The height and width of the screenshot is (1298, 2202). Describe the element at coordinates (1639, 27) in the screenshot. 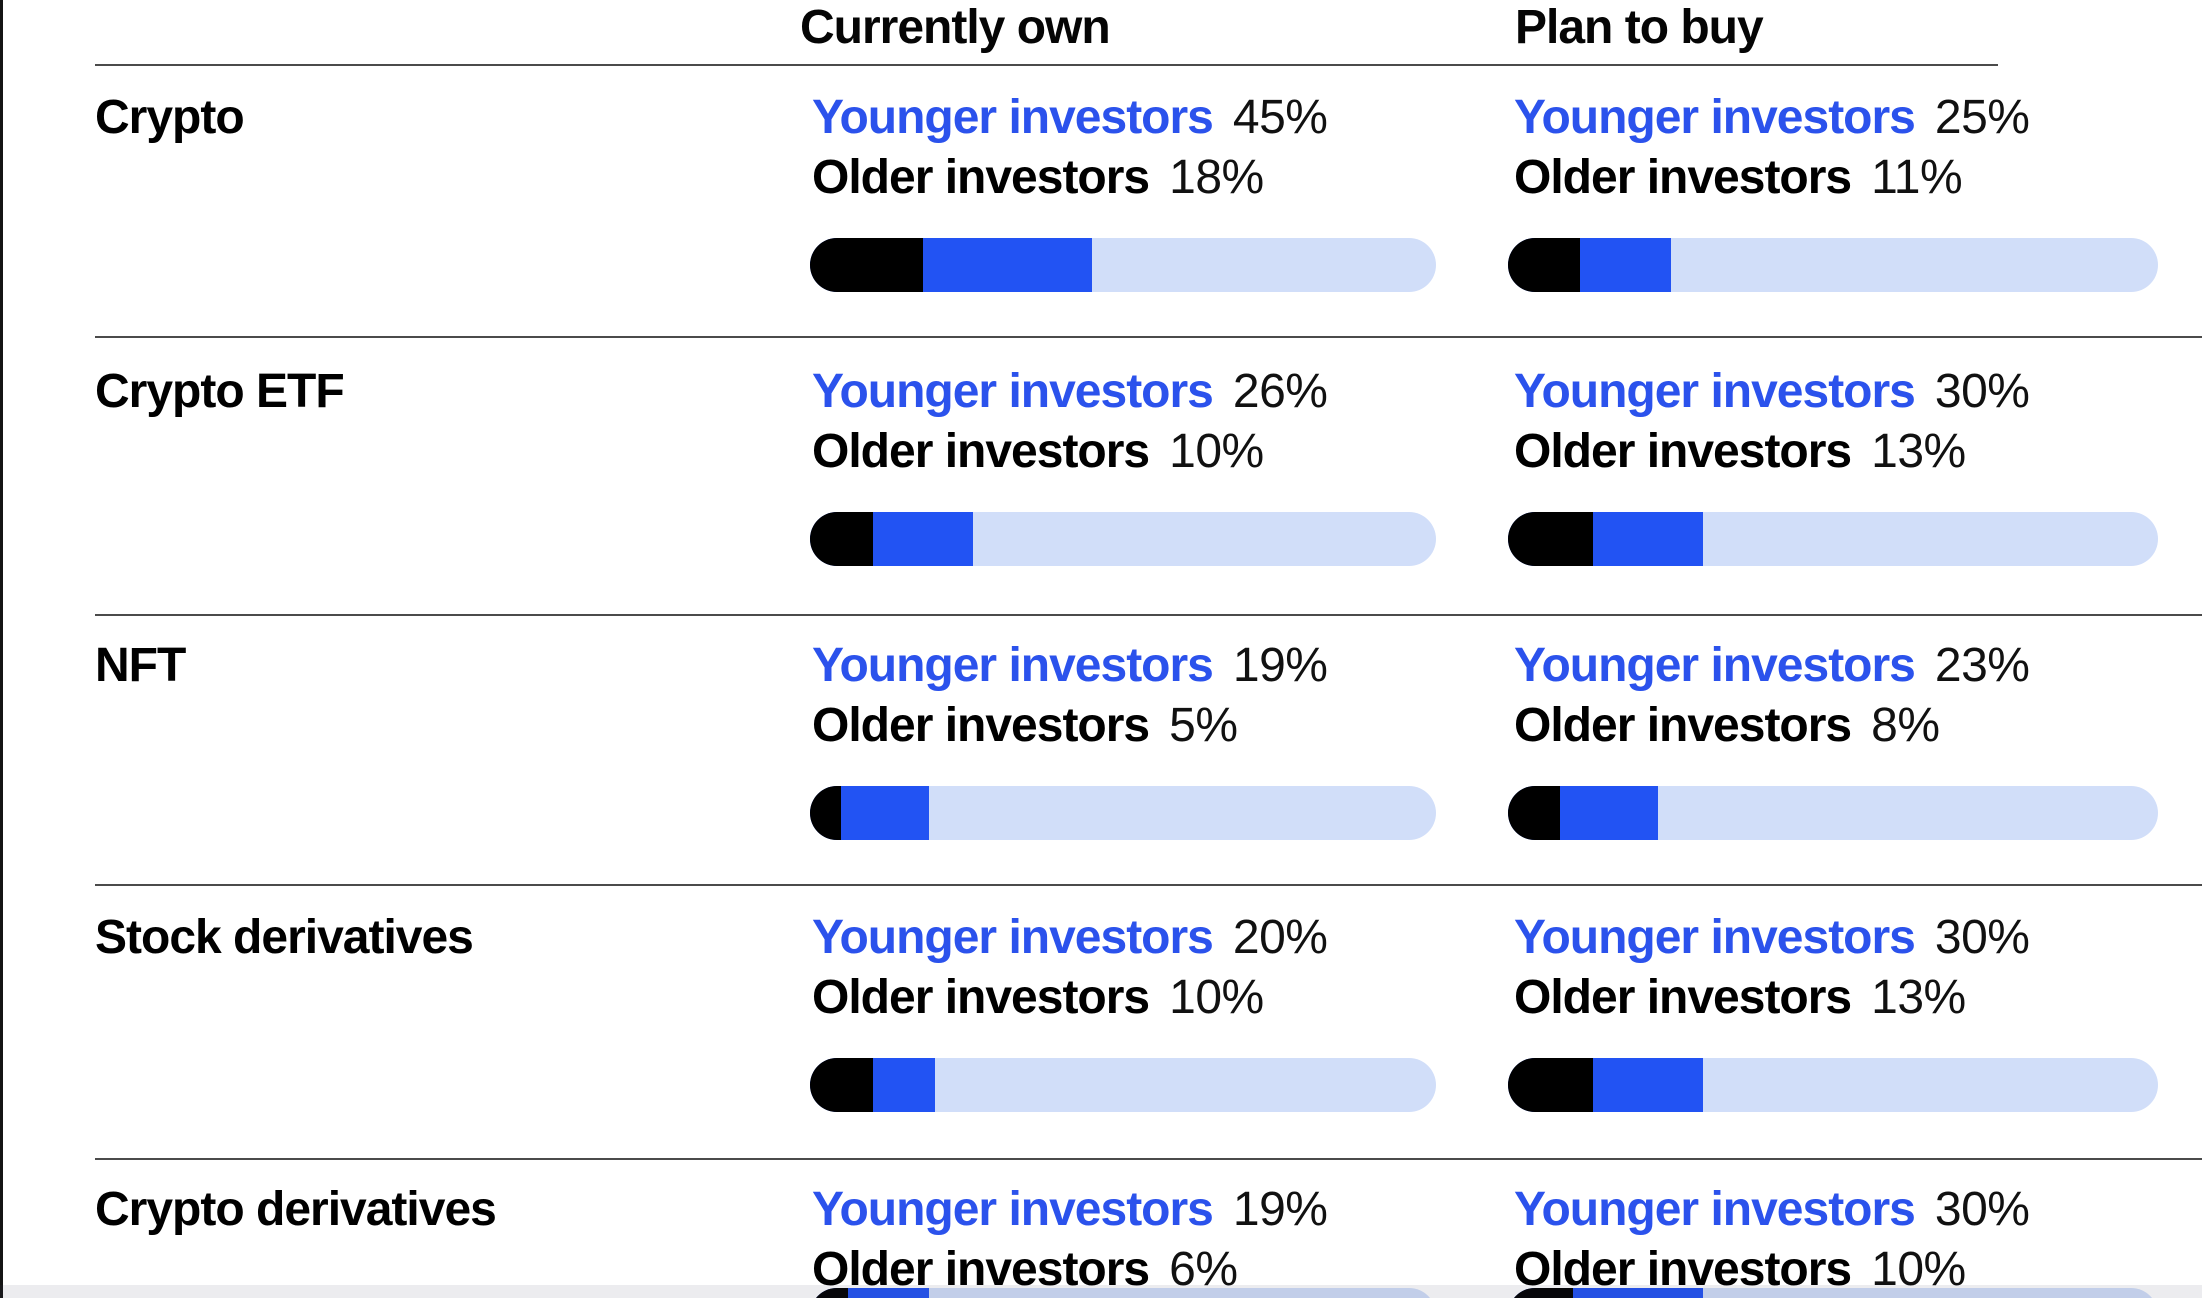

I see `column-header-plan-to-buy: Plan to buy` at that location.